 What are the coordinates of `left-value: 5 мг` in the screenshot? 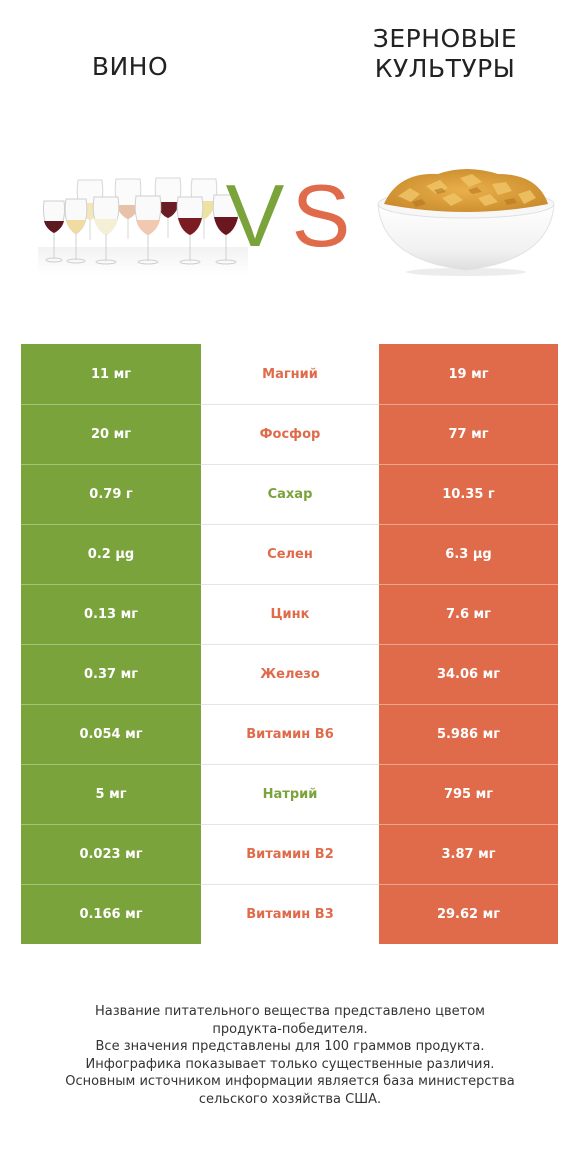 It's located at (111, 794).